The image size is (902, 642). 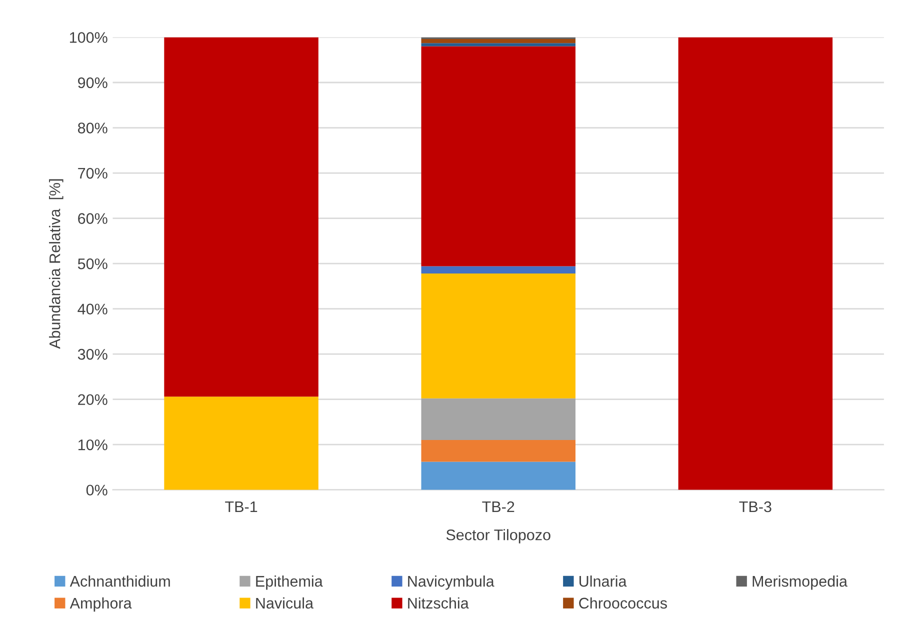 I want to click on legend-label: Nitzschia, so click(x=438, y=603).